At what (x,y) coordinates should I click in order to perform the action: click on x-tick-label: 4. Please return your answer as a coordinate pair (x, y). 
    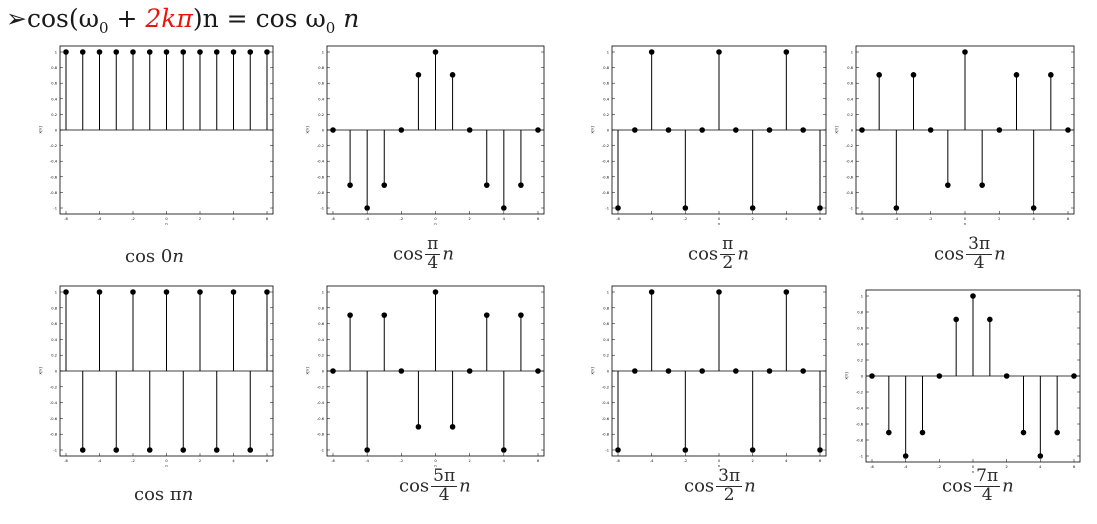
    Looking at the image, I should click on (786, 461).